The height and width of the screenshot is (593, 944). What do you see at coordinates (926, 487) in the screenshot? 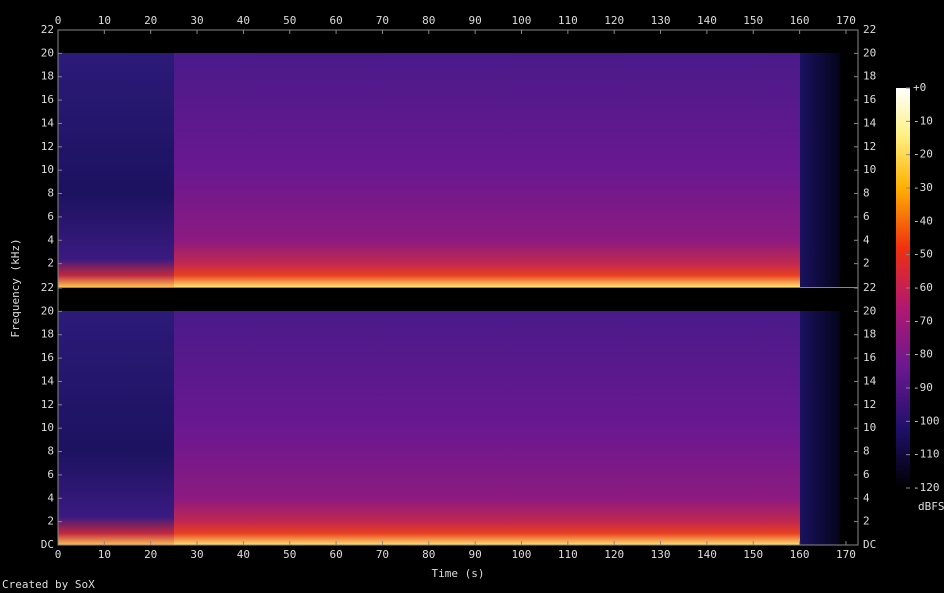
I see `colorbar-tick-label: -120` at bounding box center [926, 487].